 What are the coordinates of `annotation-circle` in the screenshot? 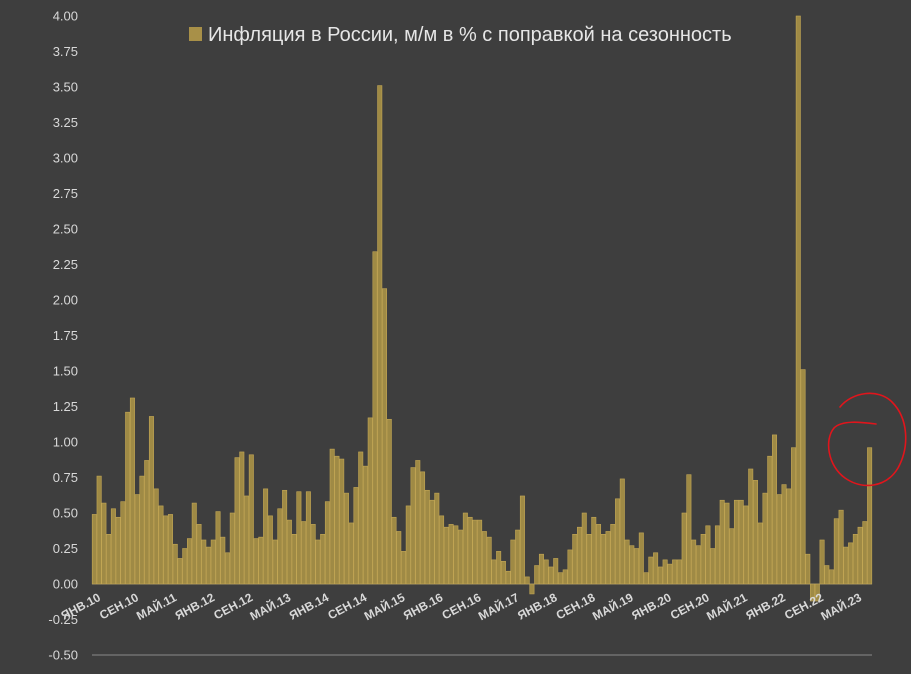 It's located at (867, 439).